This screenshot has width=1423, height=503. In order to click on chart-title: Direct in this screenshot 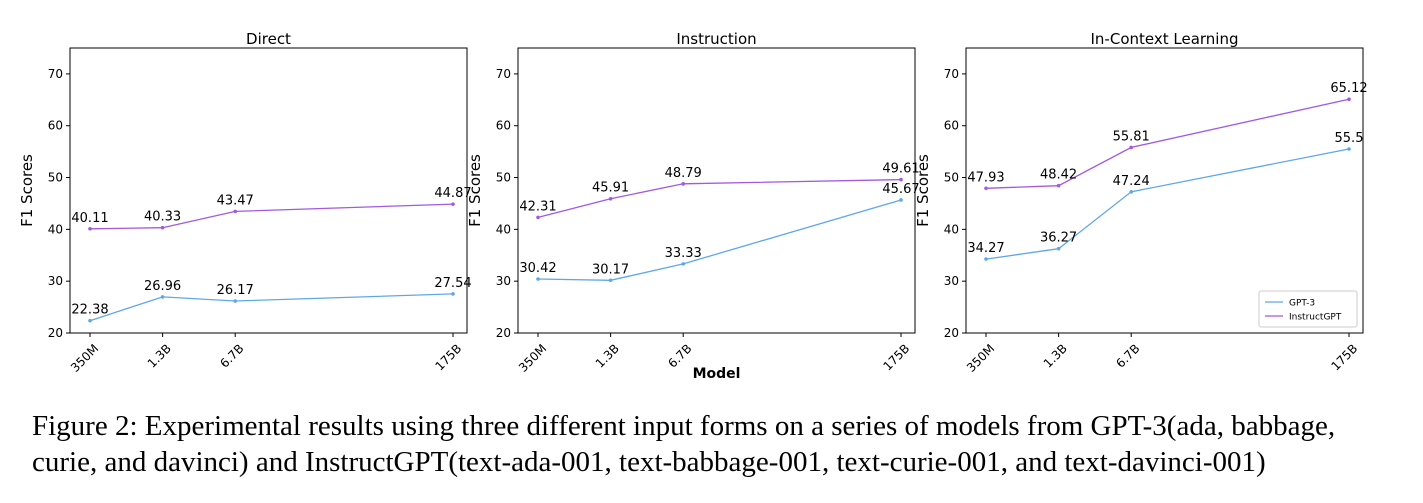, I will do `click(268, 39)`.